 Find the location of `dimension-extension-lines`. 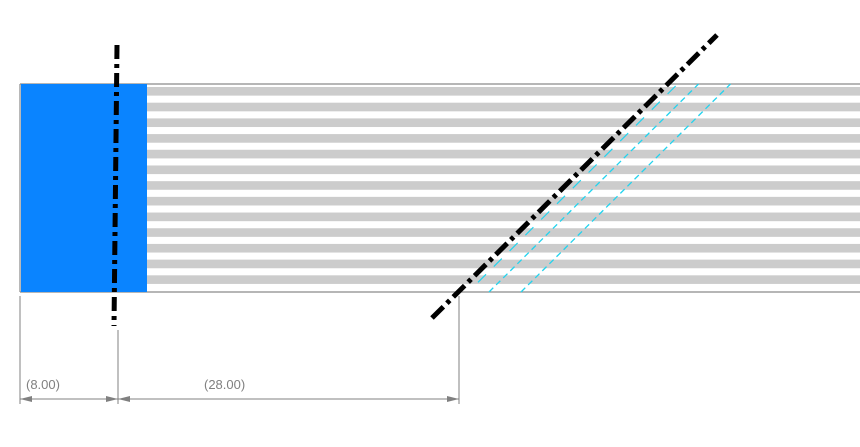

dimension-extension-lines is located at coordinates (239, 350).